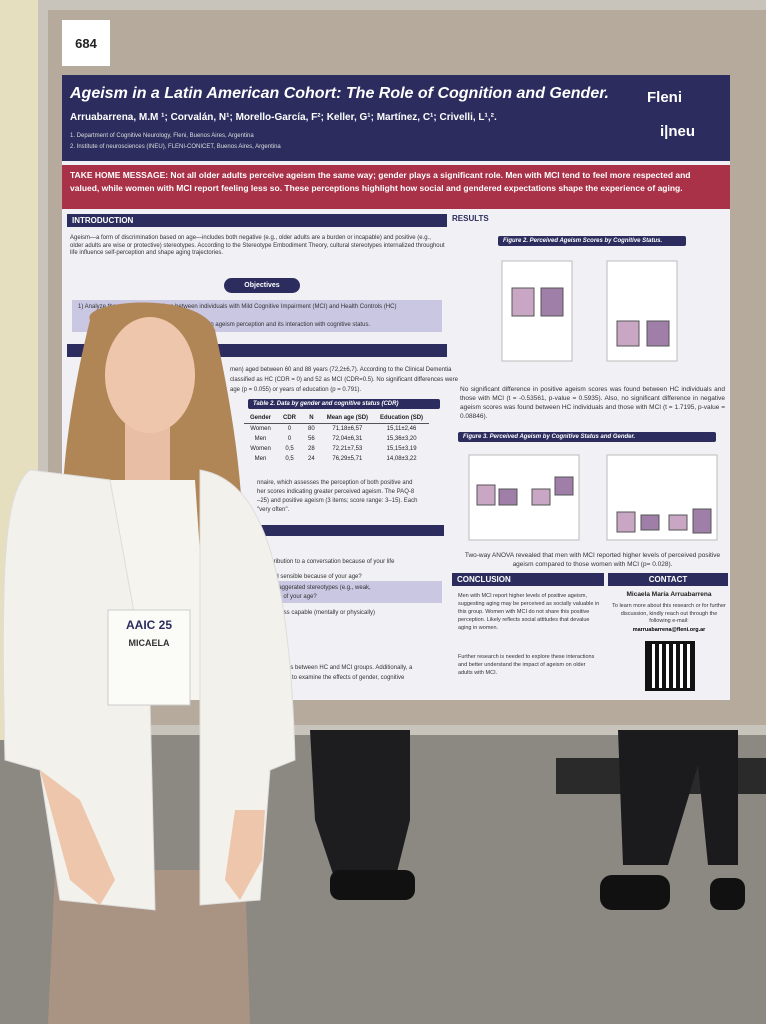 Image resolution: width=766 pixels, height=1024 pixels. Describe the element at coordinates (670, 666) in the screenshot. I see `qr-code` at that location.